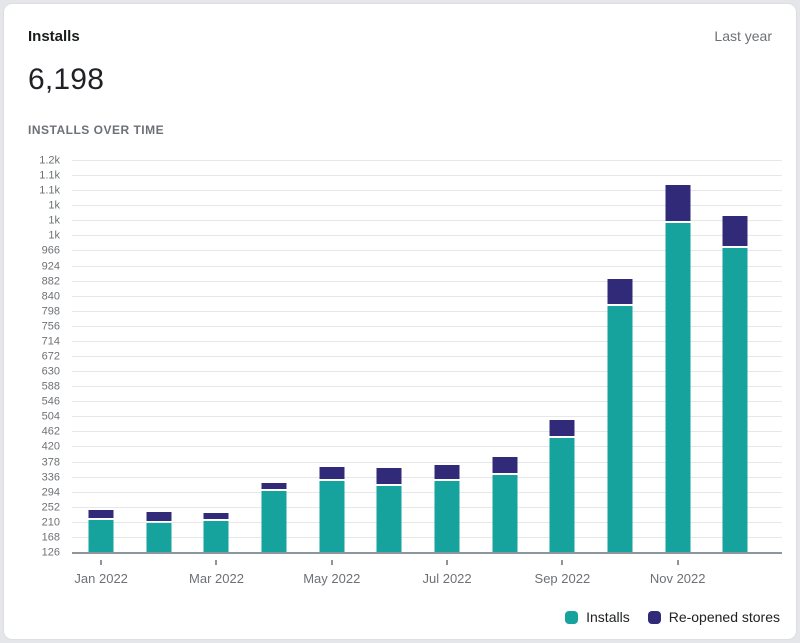 The width and height of the screenshot is (800, 643). I want to click on reopened-stores-swatch-icon, so click(654, 617).